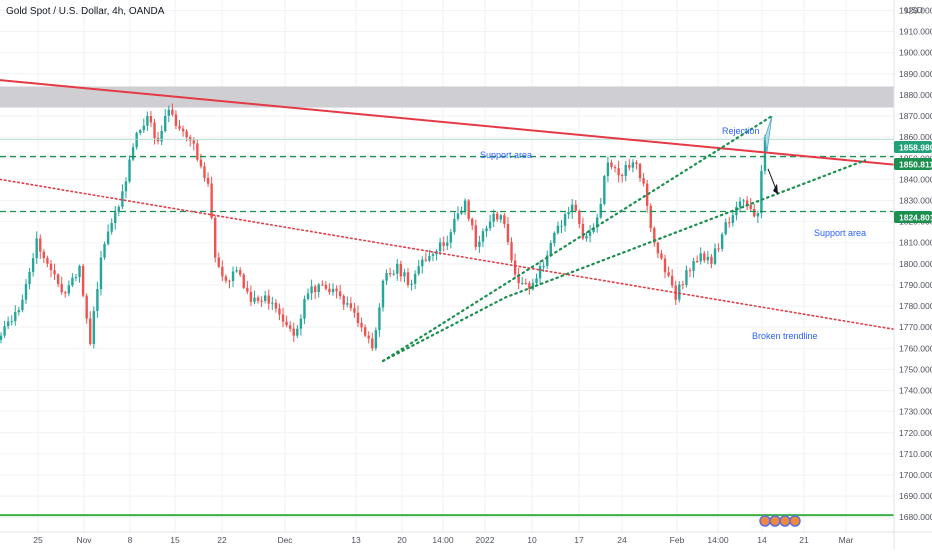  I want to click on y-tick-label: 1690.000, so click(915, 496).